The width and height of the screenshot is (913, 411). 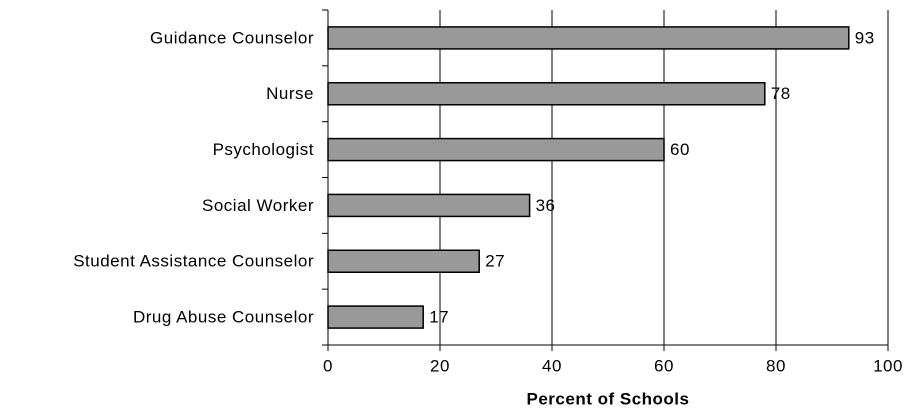 What do you see at coordinates (552, 365) in the screenshot?
I see `x-tick-label: 40` at bounding box center [552, 365].